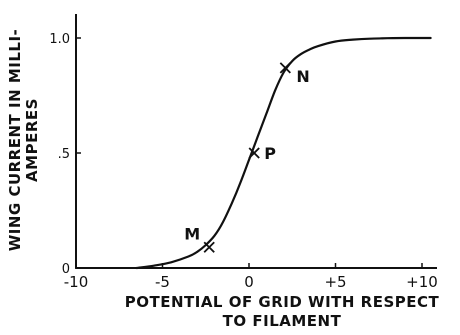 This screenshot has height=335, width=460. What do you see at coordinates (162, 282) in the screenshot?
I see `x-tick-label: -5` at bounding box center [162, 282].